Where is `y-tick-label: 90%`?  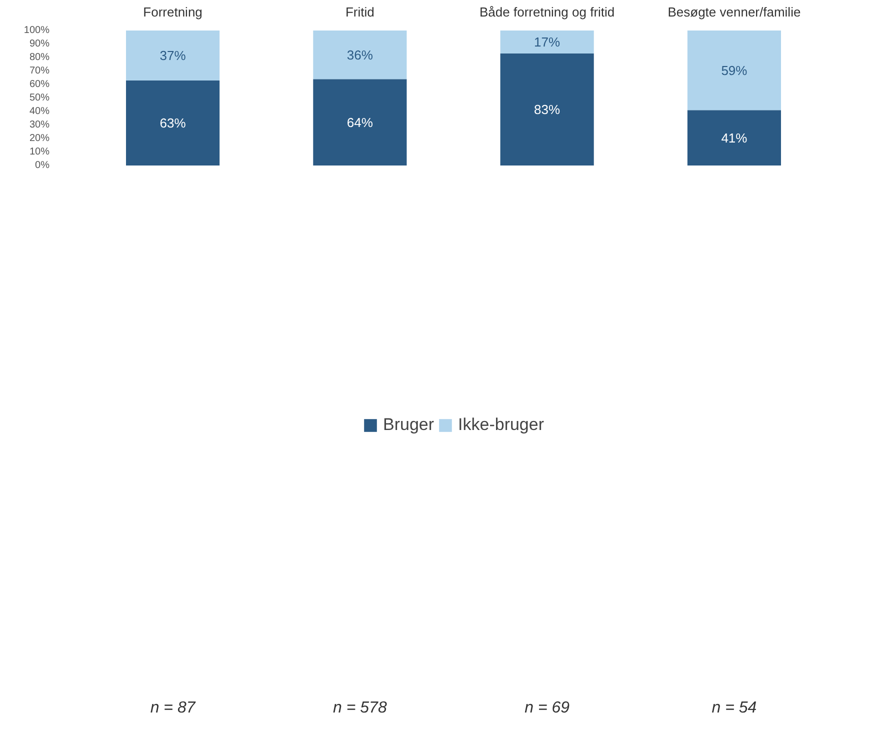 y-tick-label: 90% is located at coordinates (39, 44).